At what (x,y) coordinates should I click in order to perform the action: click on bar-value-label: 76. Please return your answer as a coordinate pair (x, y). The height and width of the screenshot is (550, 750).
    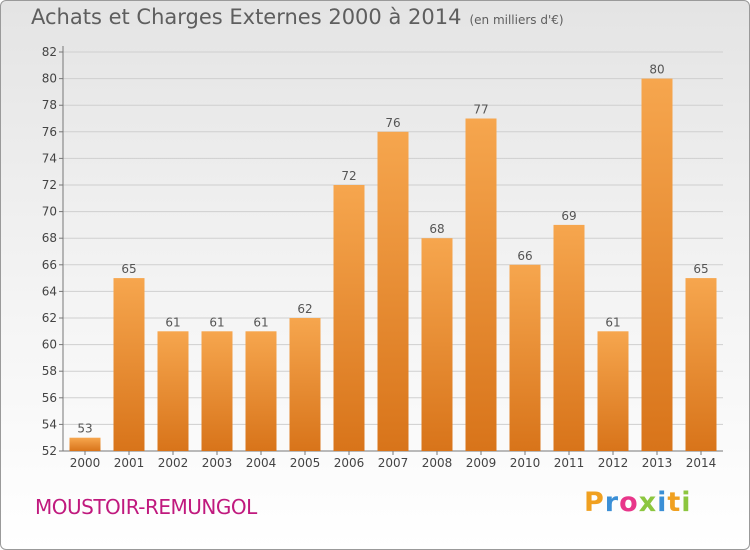
    Looking at the image, I should click on (392, 123).